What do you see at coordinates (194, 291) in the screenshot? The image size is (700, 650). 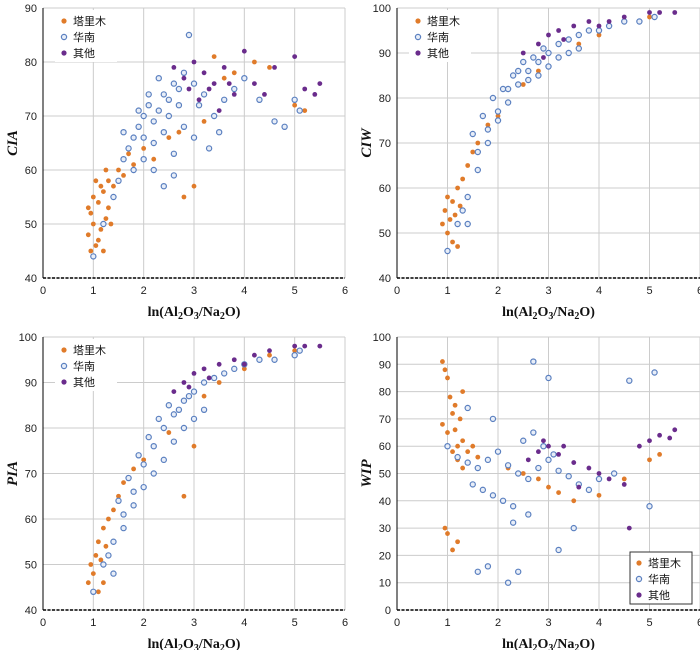 I see `x-tick-label: 3` at bounding box center [194, 291].